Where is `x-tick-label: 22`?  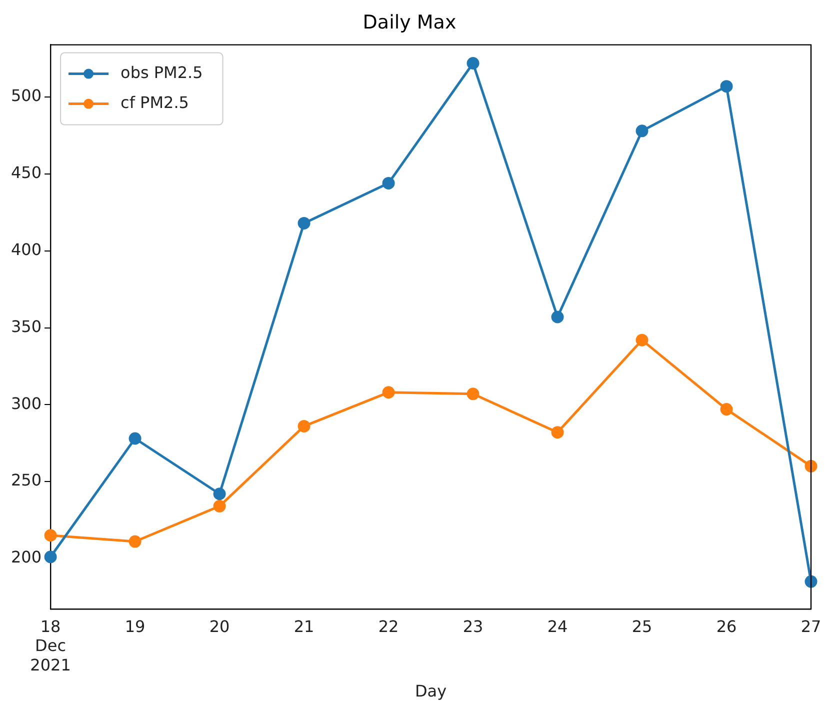 x-tick-label: 22 is located at coordinates (388, 626).